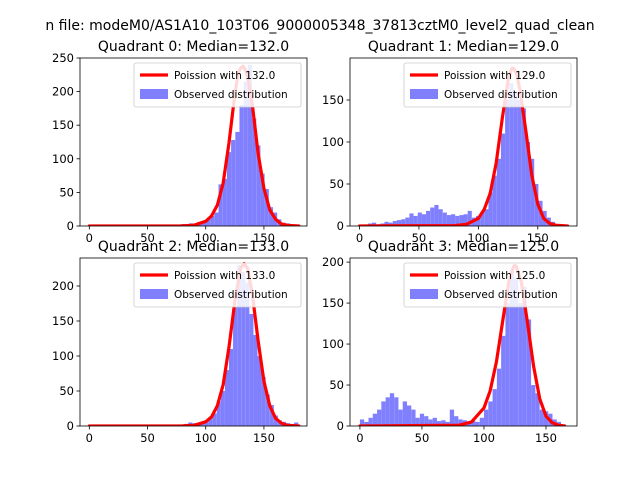 This screenshot has height=480, width=640. I want to click on legend-entry-poisson: Poission with 129.0, so click(494, 76).